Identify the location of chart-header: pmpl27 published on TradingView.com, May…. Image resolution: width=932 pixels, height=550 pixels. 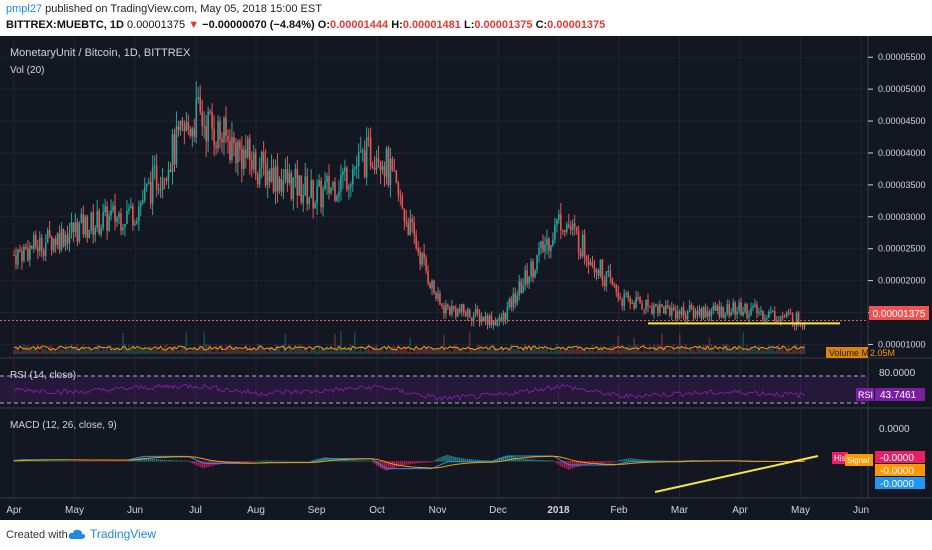
(466, 18).